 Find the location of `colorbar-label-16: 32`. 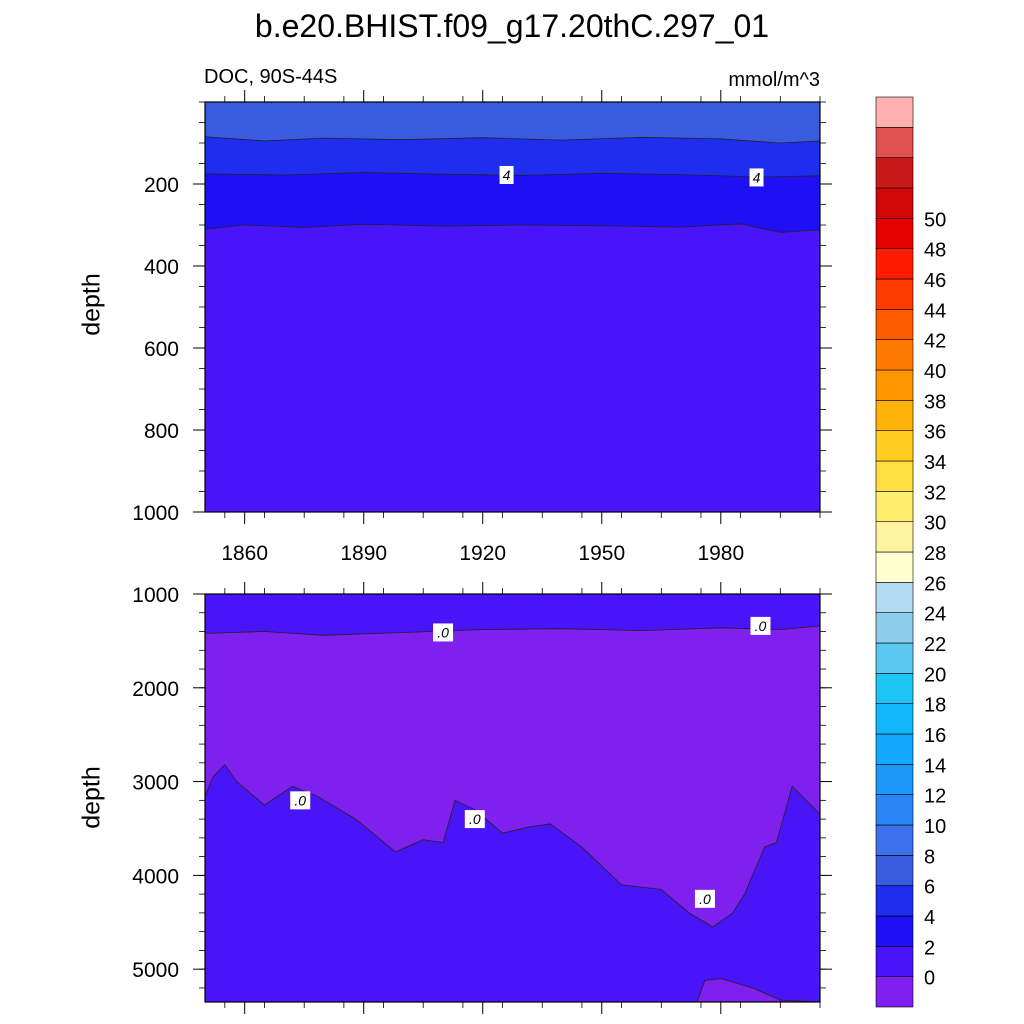

colorbar-label-16: 32 is located at coordinates (935, 493).